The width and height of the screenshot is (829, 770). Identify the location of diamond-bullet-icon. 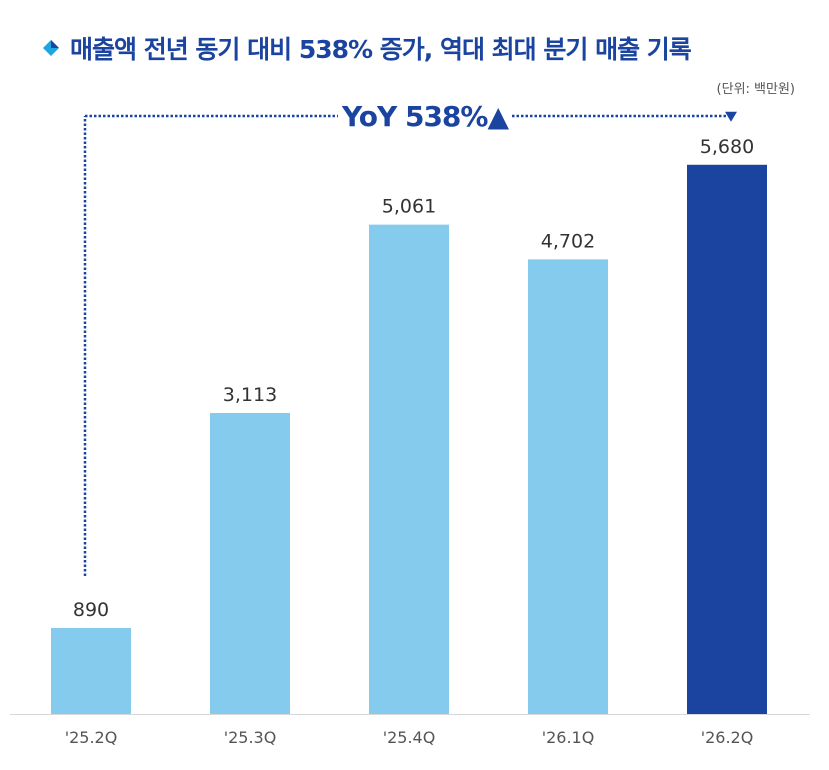
(51, 48).